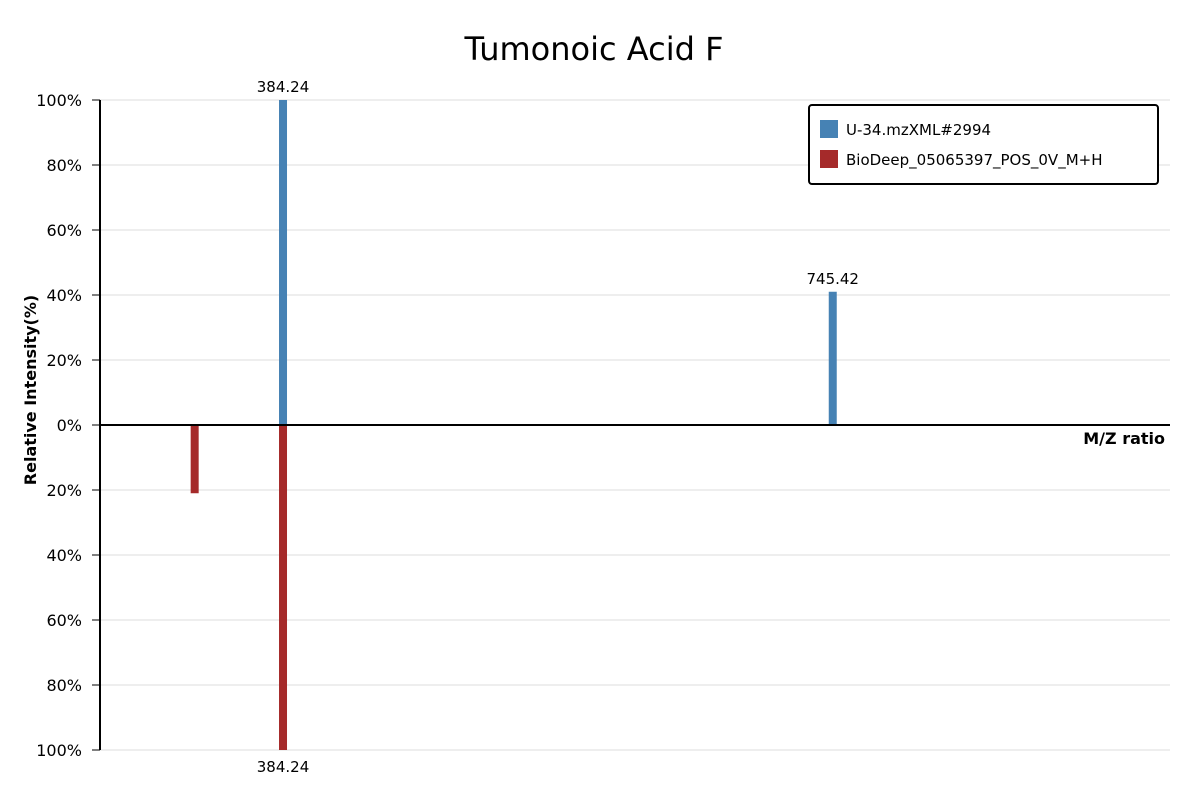 Image resolution: width=1200 pixels, height=800 pixels. I want to click on legend-box, so click(983, 144).